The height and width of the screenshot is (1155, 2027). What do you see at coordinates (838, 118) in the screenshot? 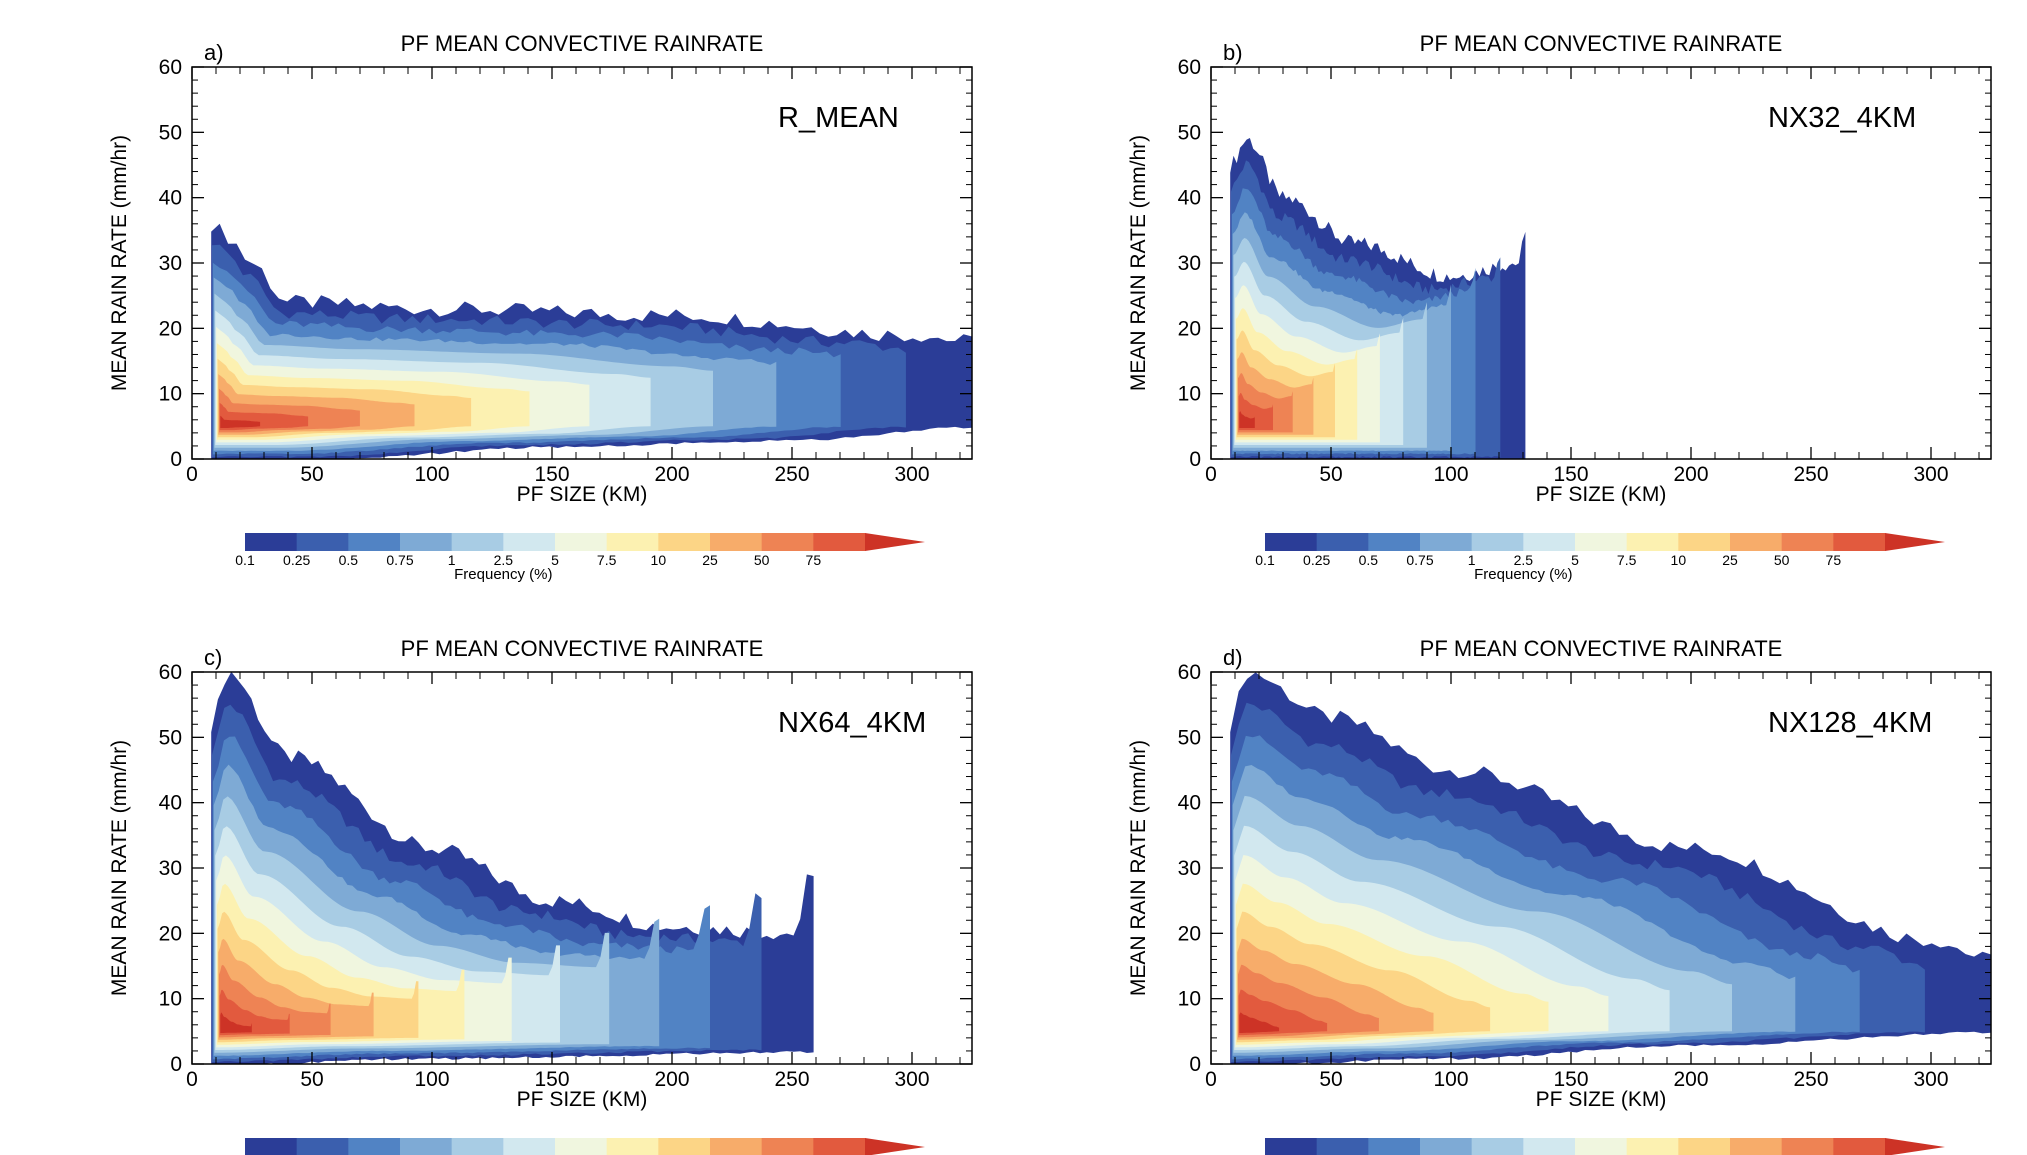
I see `run-name: R_MEAN` at bounding box center [838, 118].